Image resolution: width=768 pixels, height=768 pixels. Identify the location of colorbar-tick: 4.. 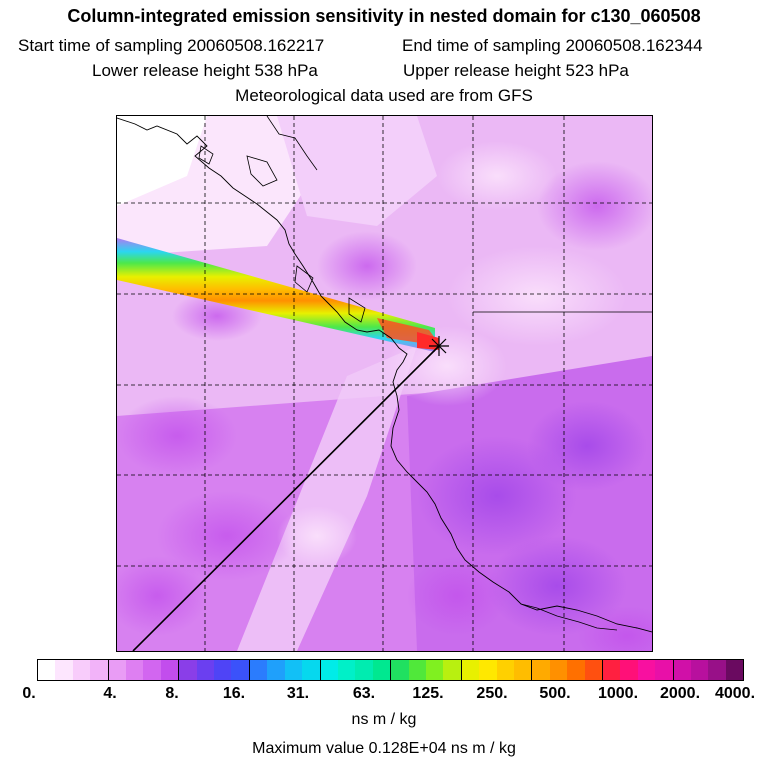
(110, 693).